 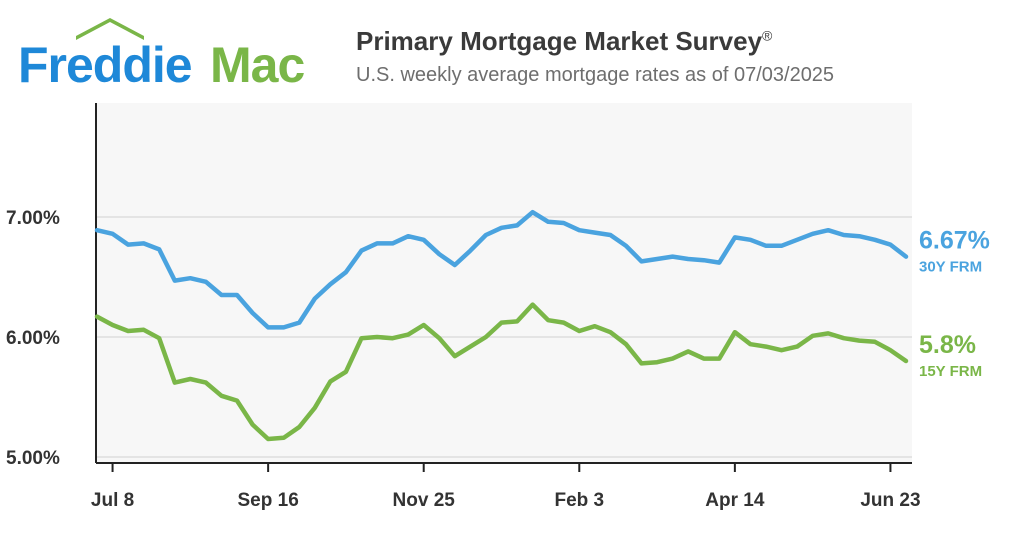 I want to click on y-axis-labels: 7.00% 6.00% 5.00%, so click(x=33, y=338).